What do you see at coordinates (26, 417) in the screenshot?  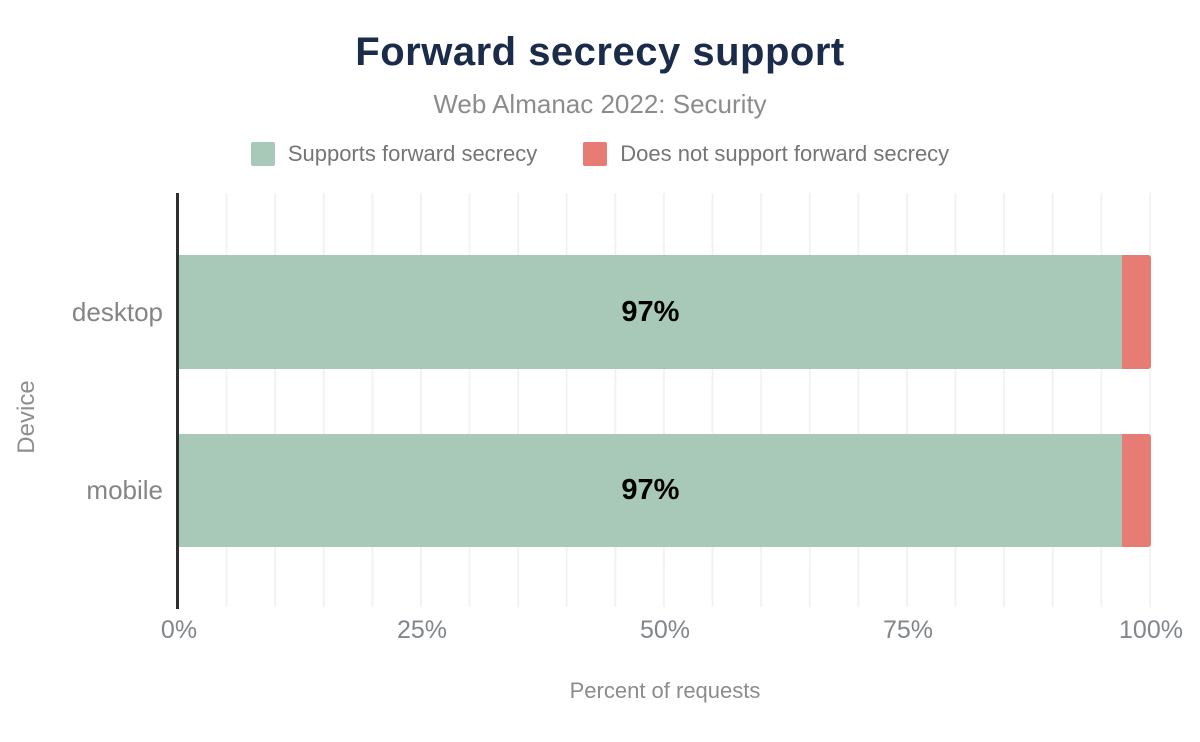 I see `y-axis-title: Device` at bounding box center [26, 417].